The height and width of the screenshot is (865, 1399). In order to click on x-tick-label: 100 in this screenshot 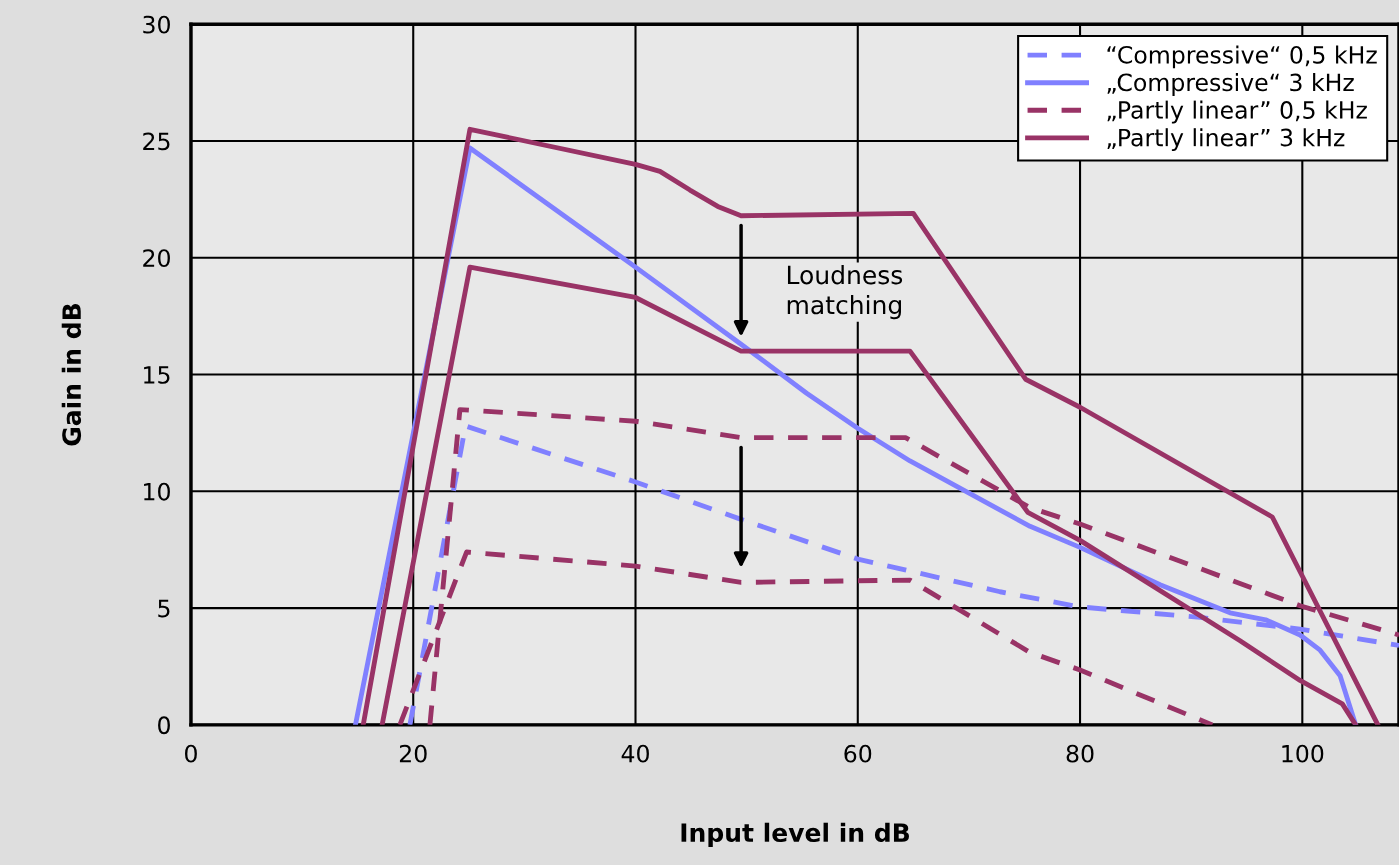, I will do `click(1303, 753)`.